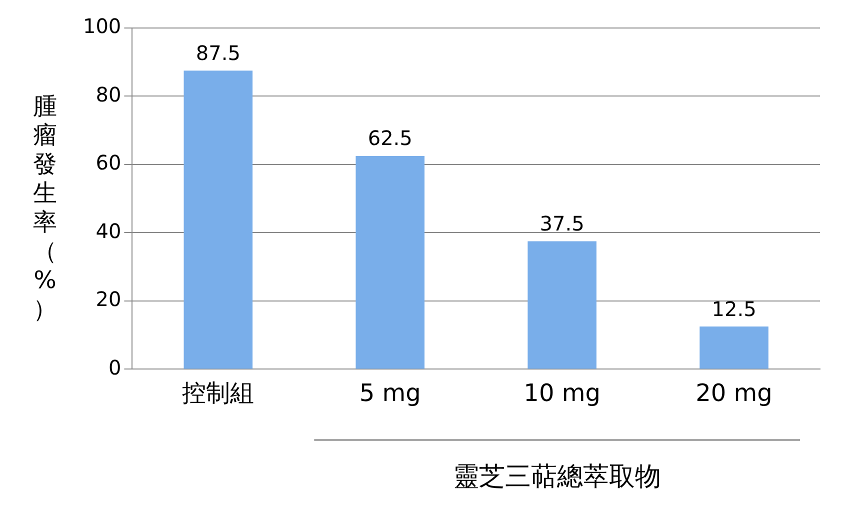  I want to click on x-tick-label: 5 mg, so click(390, 392).